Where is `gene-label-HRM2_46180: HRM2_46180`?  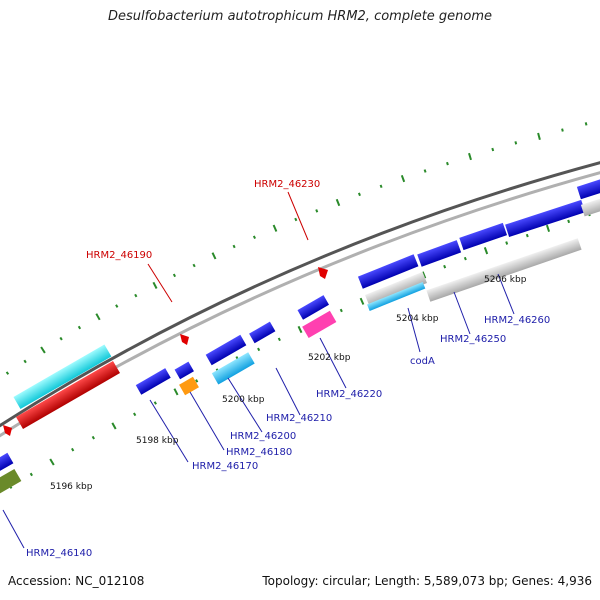 gene-label-HRM2_46180: HRM2_46180 is located at coordinates (259, 452).